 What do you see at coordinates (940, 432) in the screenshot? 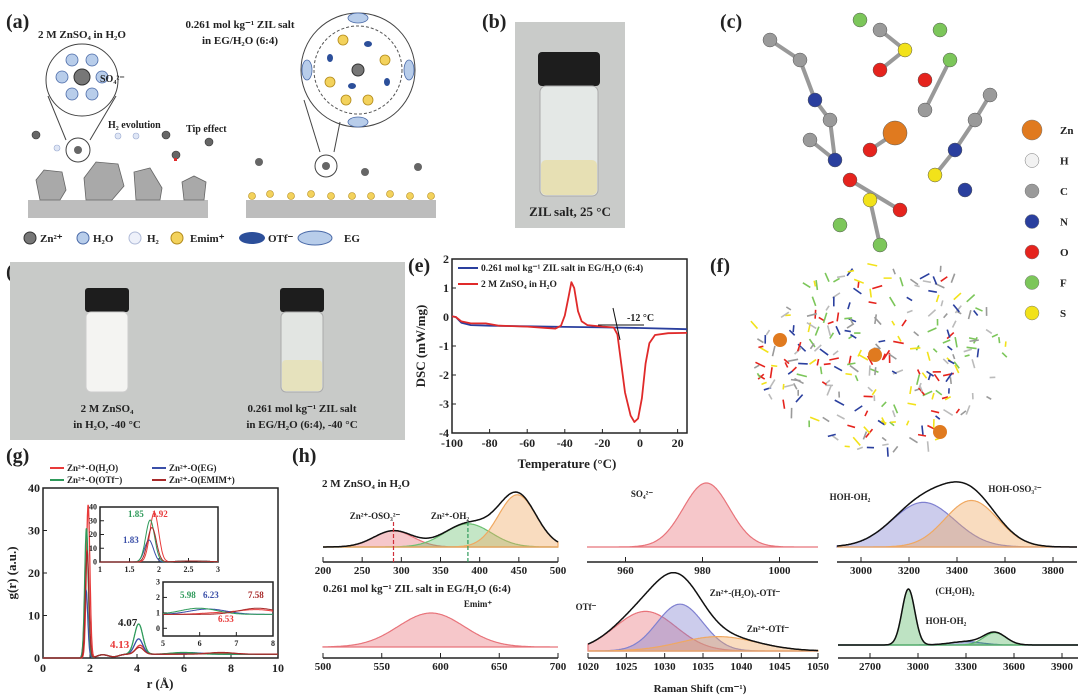
I see `atom-zn` at bounding box center [940, 432].